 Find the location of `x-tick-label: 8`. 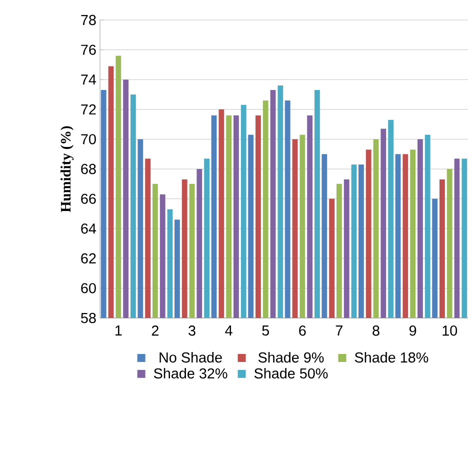

x-tick-label: 8 is located at coordinates (376, 331).